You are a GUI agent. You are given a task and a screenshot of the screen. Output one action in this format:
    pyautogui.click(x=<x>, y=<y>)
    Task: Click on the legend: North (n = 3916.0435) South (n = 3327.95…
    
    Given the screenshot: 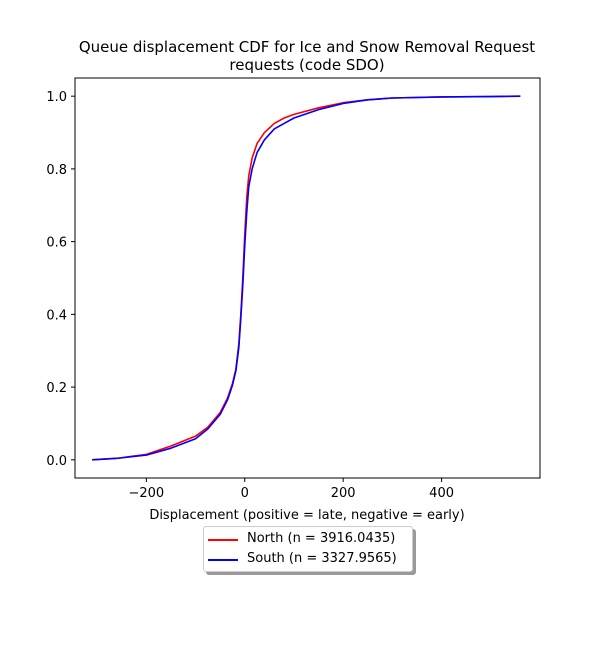 What is the action you would take?
    pyautogui.click(x=308, y=549)
    